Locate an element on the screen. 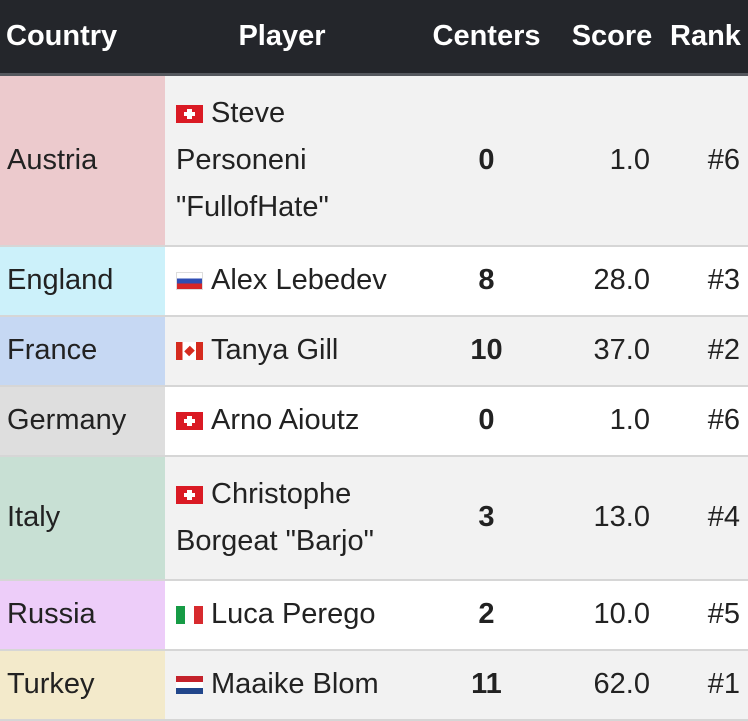 Image resolution: width=748 pixels, height=721 pixels. table-row: Russia Luca Perego 2 10.0 #5 is located at coordinates (374, 615).